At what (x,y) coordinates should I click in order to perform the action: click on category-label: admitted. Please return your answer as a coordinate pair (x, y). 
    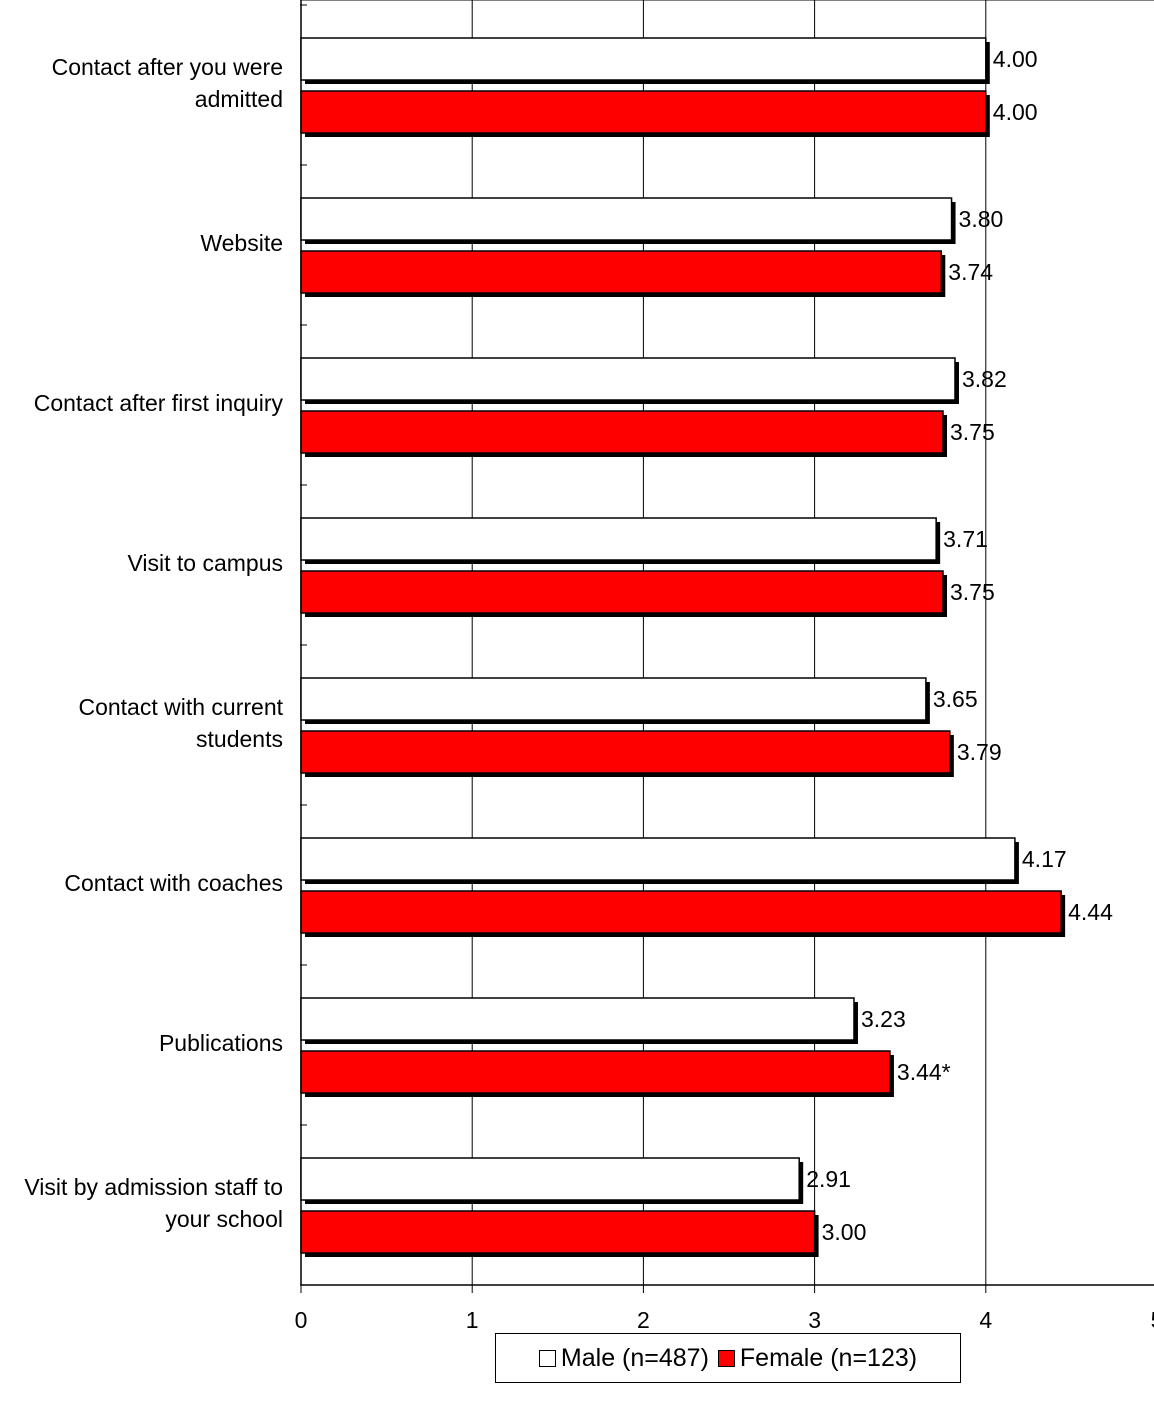
    Looking at the image, I should click on (239, 99).